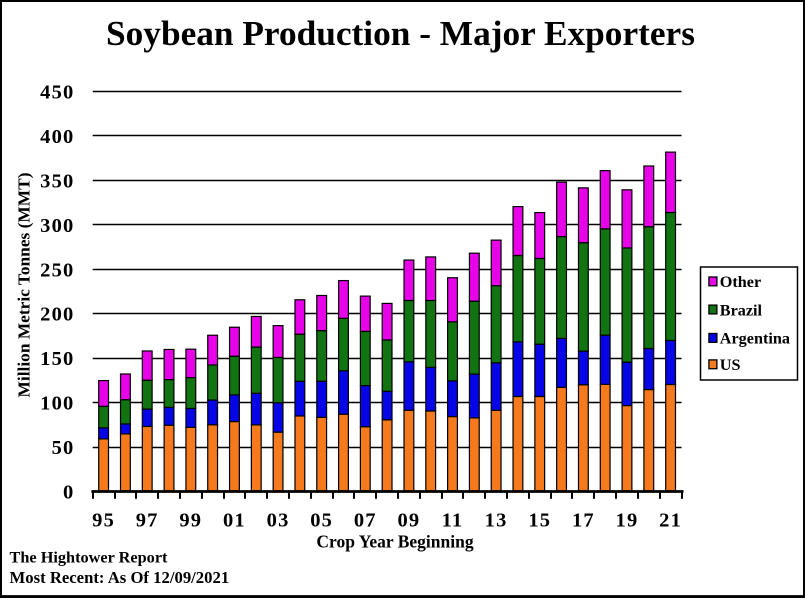  Describe the element at coordinates (453, 521) in the screenshot. I see `svg-text: 11` at that location.